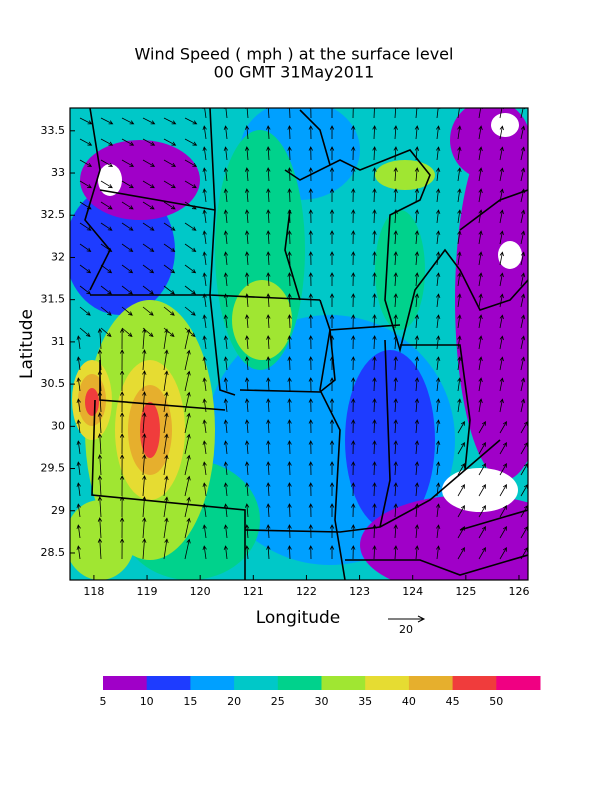  Describe the element at coordinates (190, 701) in the screenshot. I see `colorbar-label: 15` at that location.